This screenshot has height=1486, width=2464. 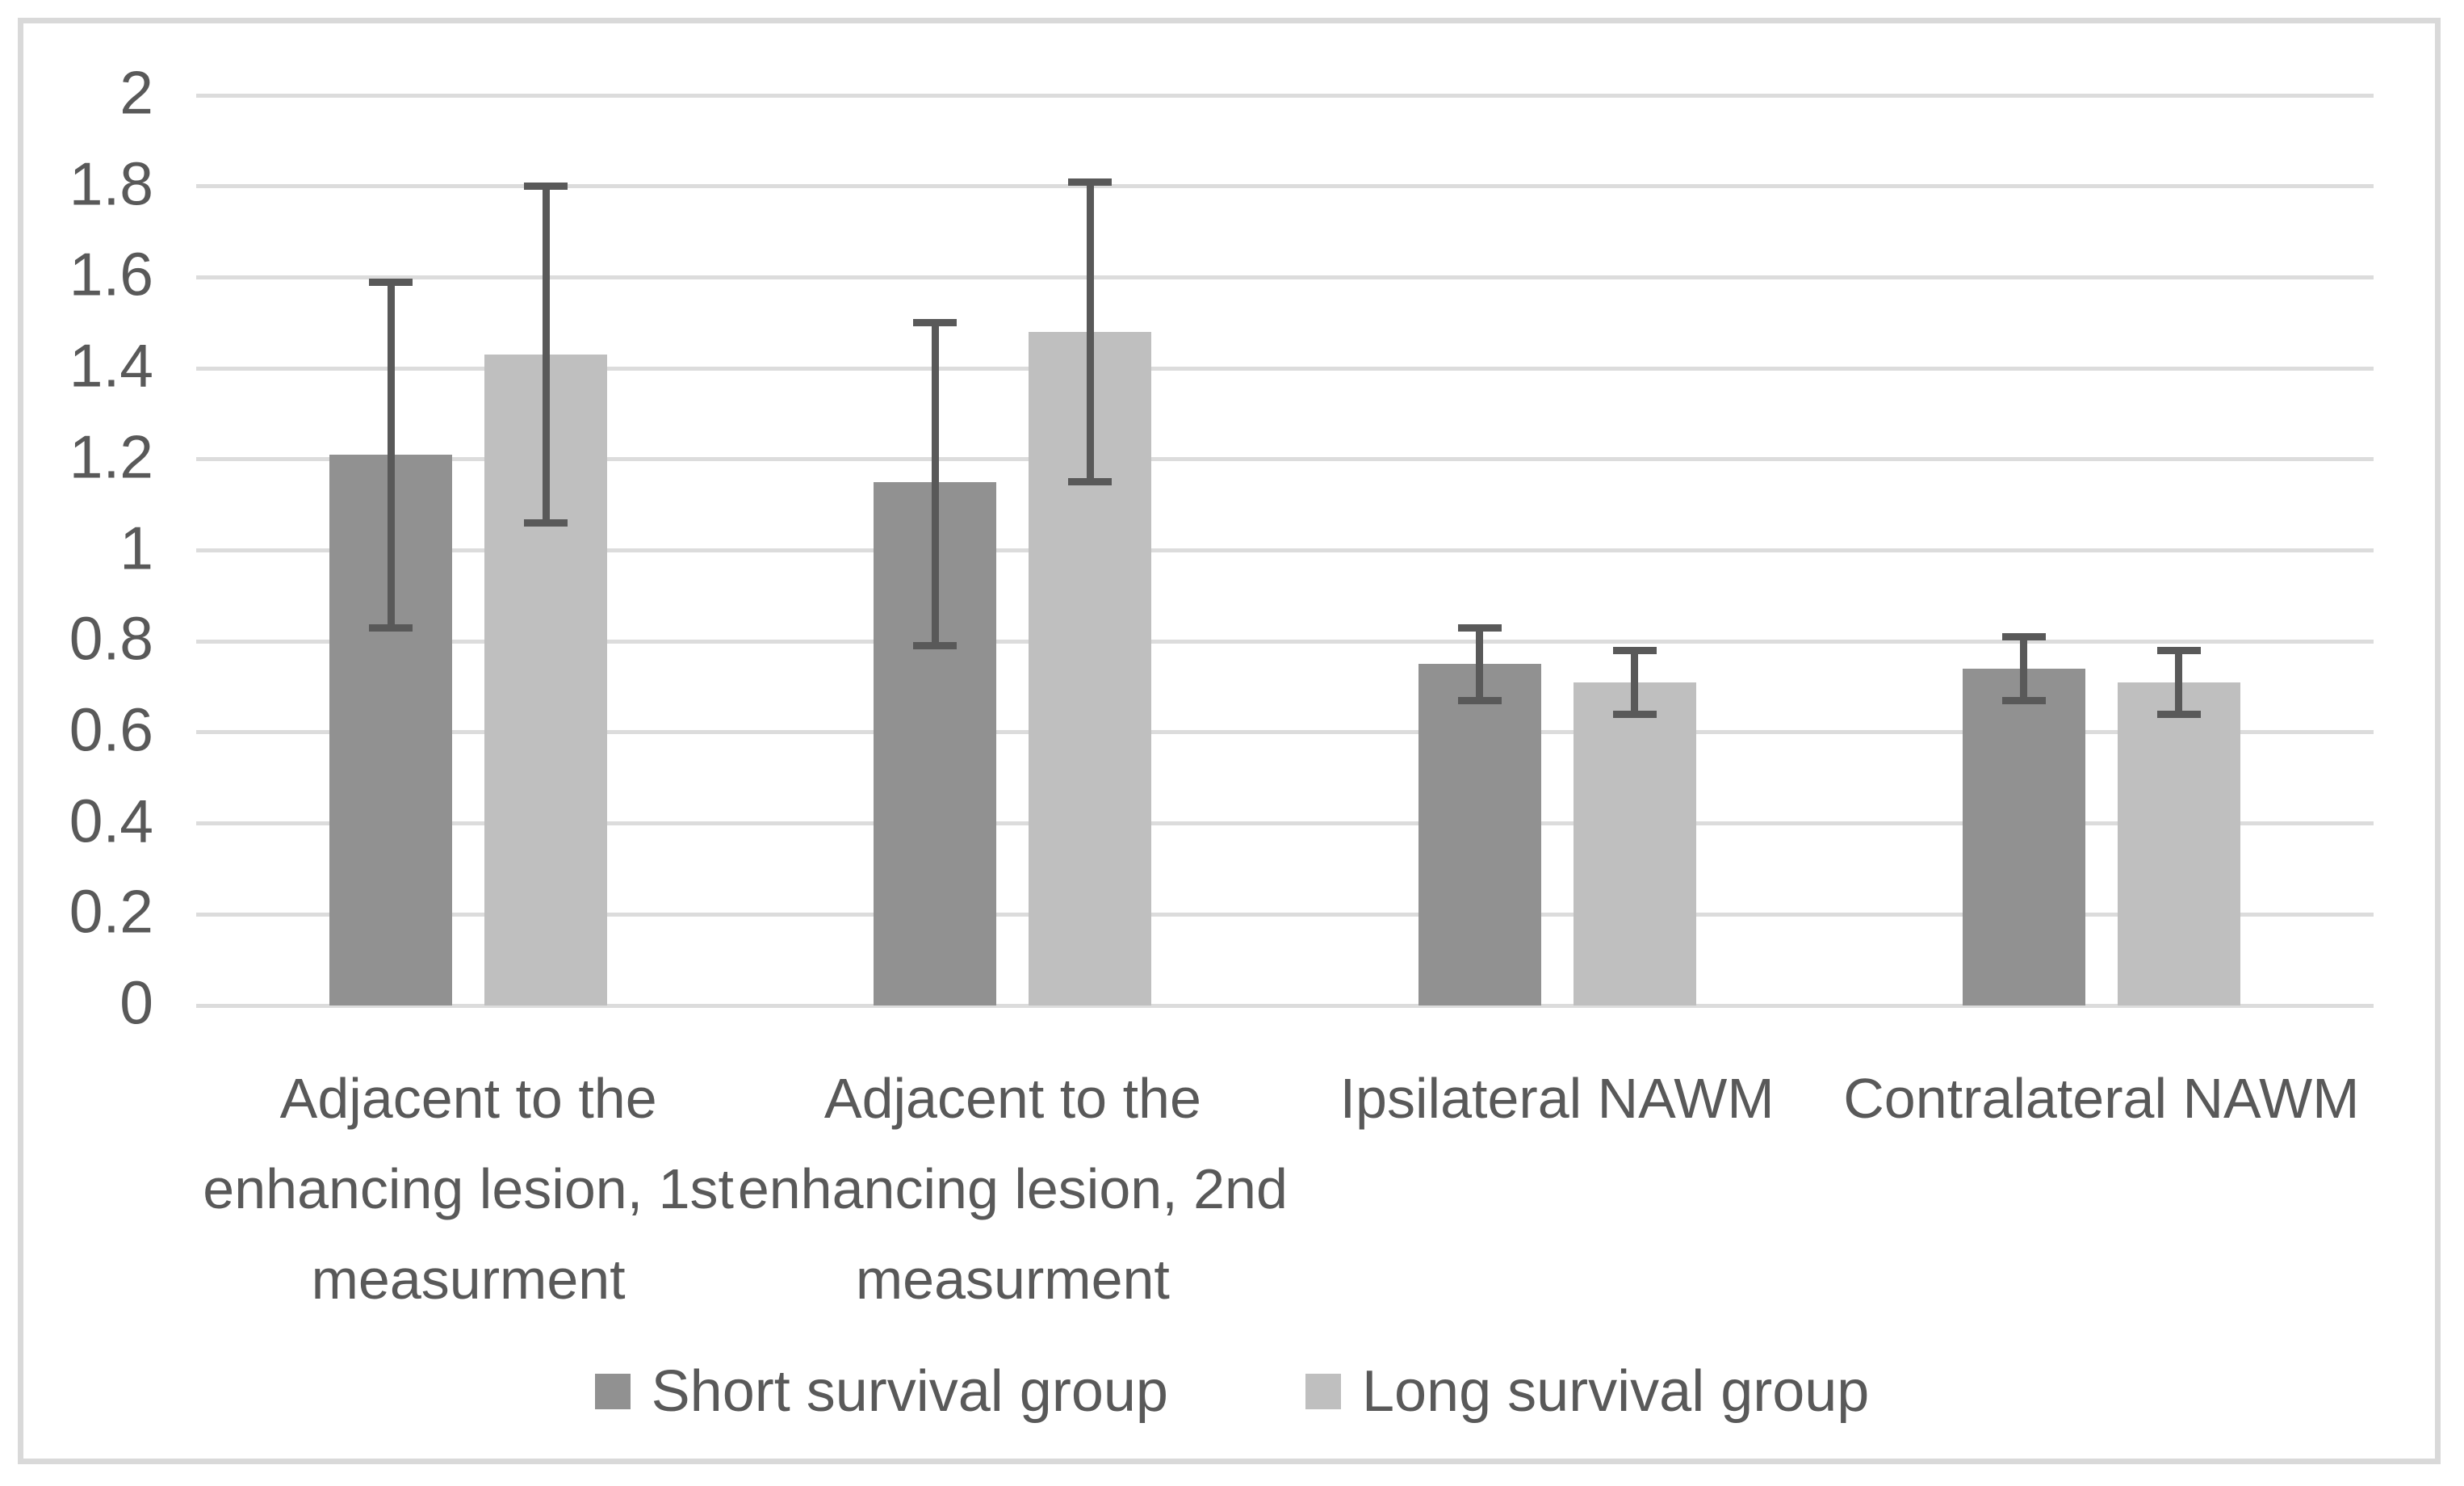 What do you see at coordinates (111, 729) in the screenshot?
I see `y-tick-label: 0.6` at bounding box center [111, 729].